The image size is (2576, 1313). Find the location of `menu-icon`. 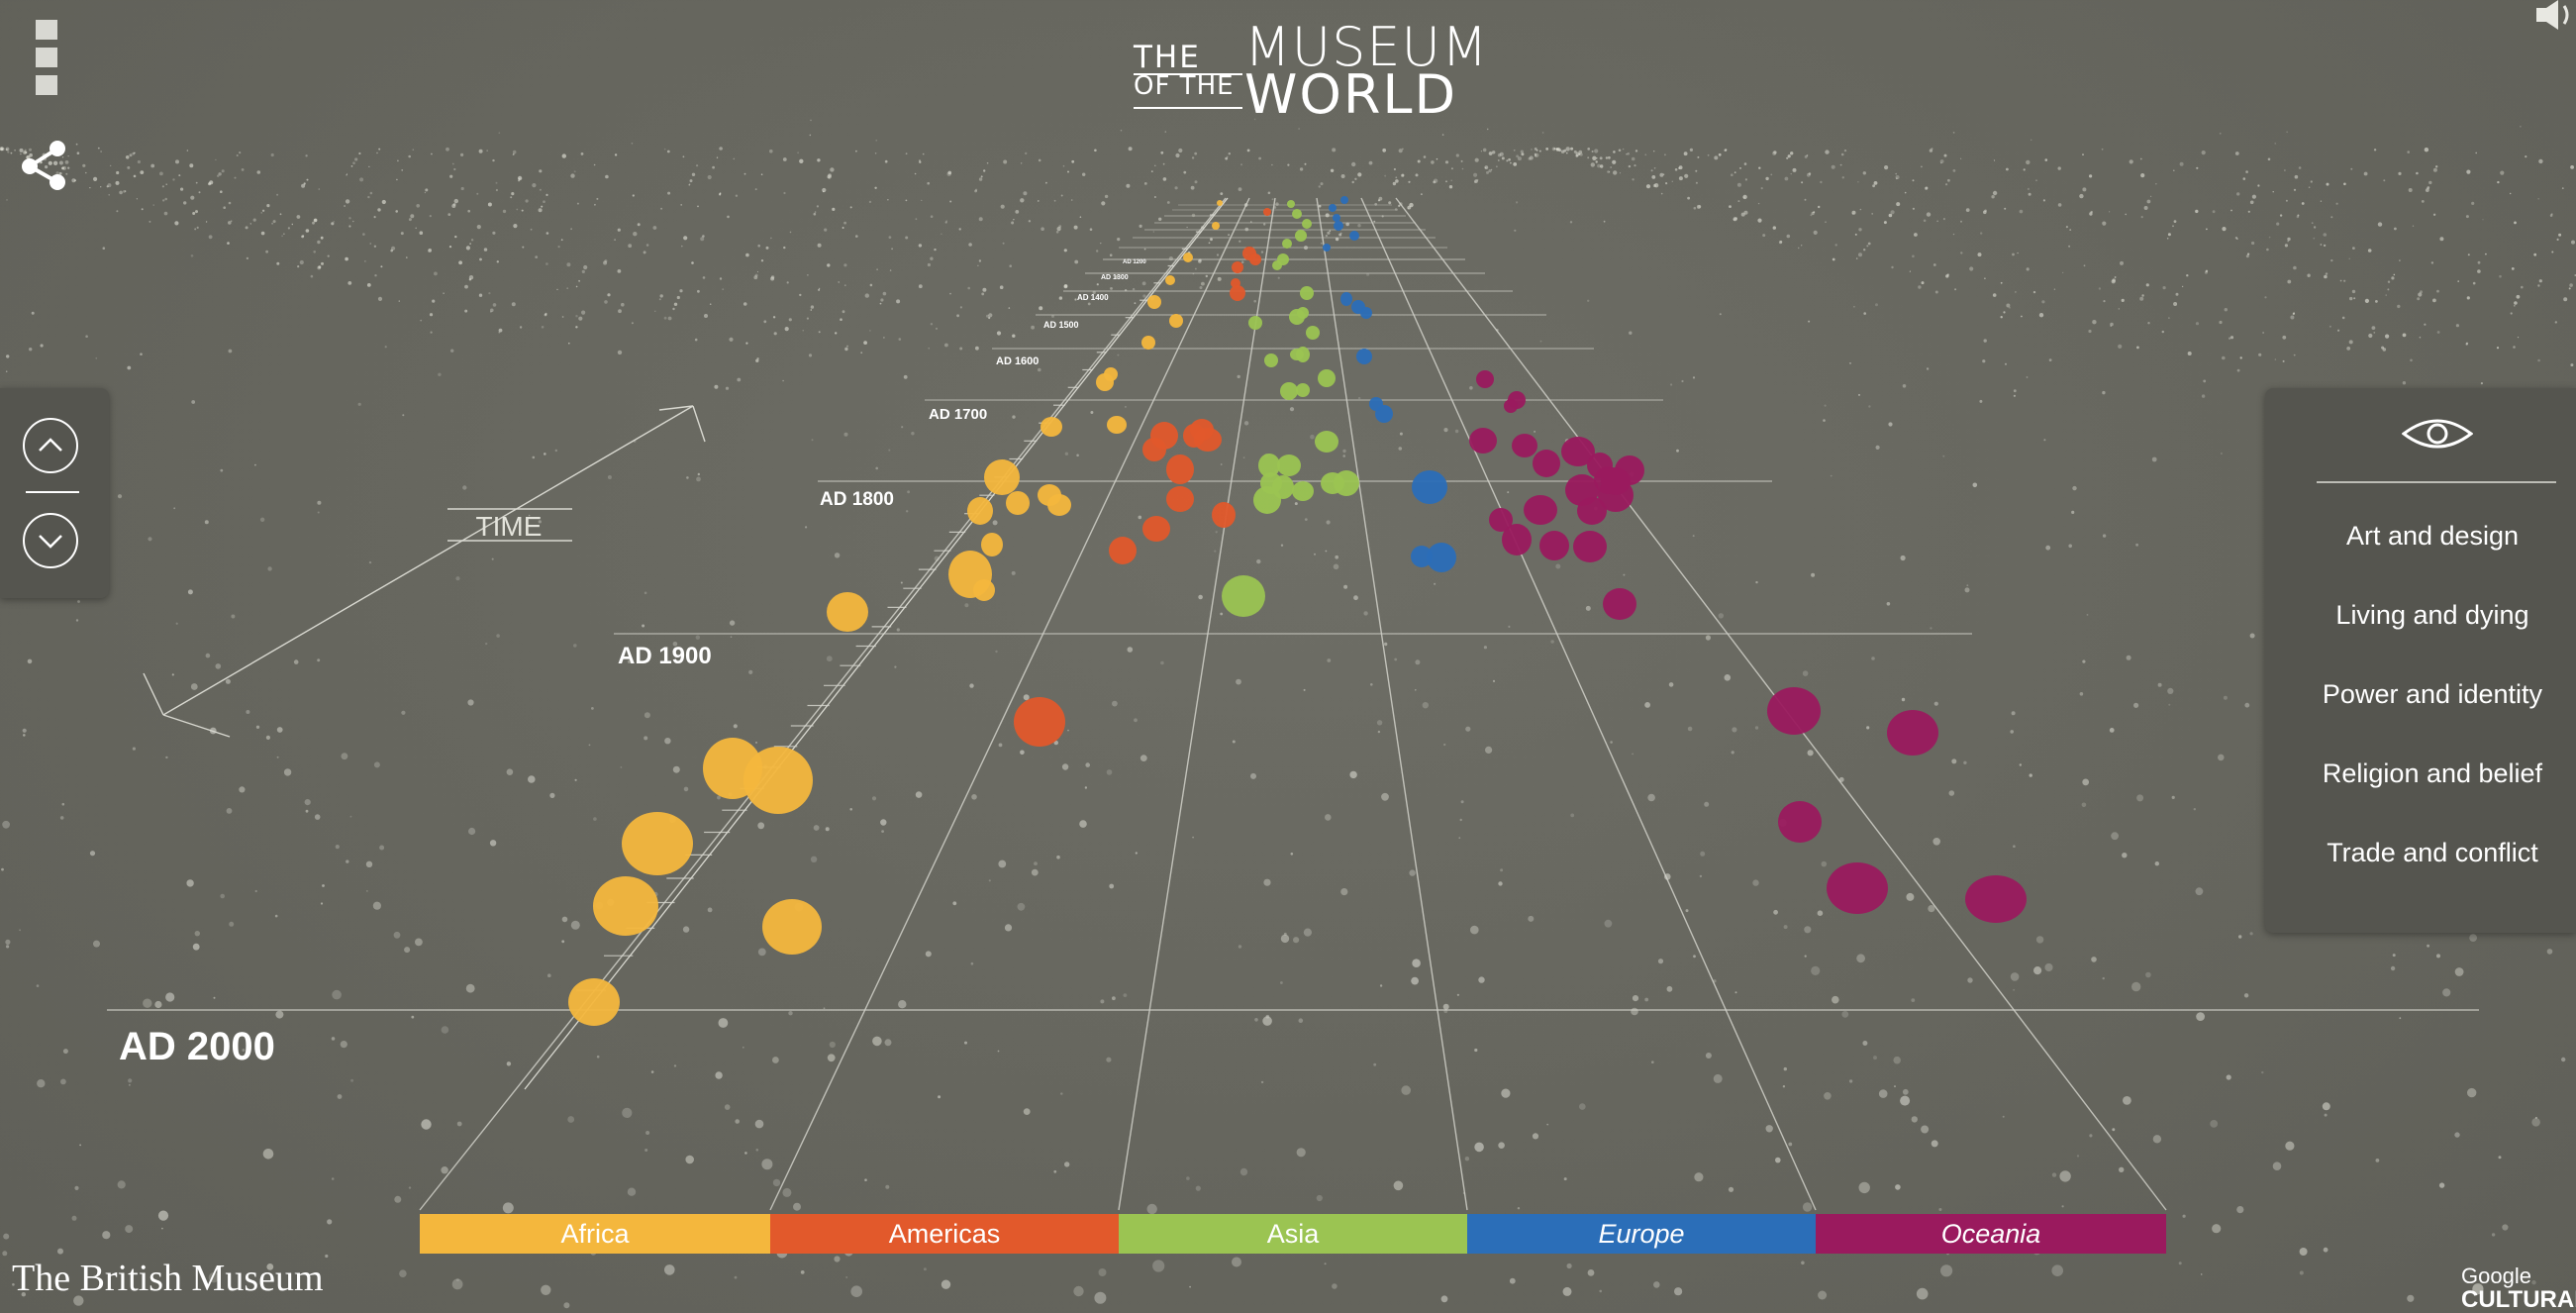

menu-icon is located at coordinates (47, 60).